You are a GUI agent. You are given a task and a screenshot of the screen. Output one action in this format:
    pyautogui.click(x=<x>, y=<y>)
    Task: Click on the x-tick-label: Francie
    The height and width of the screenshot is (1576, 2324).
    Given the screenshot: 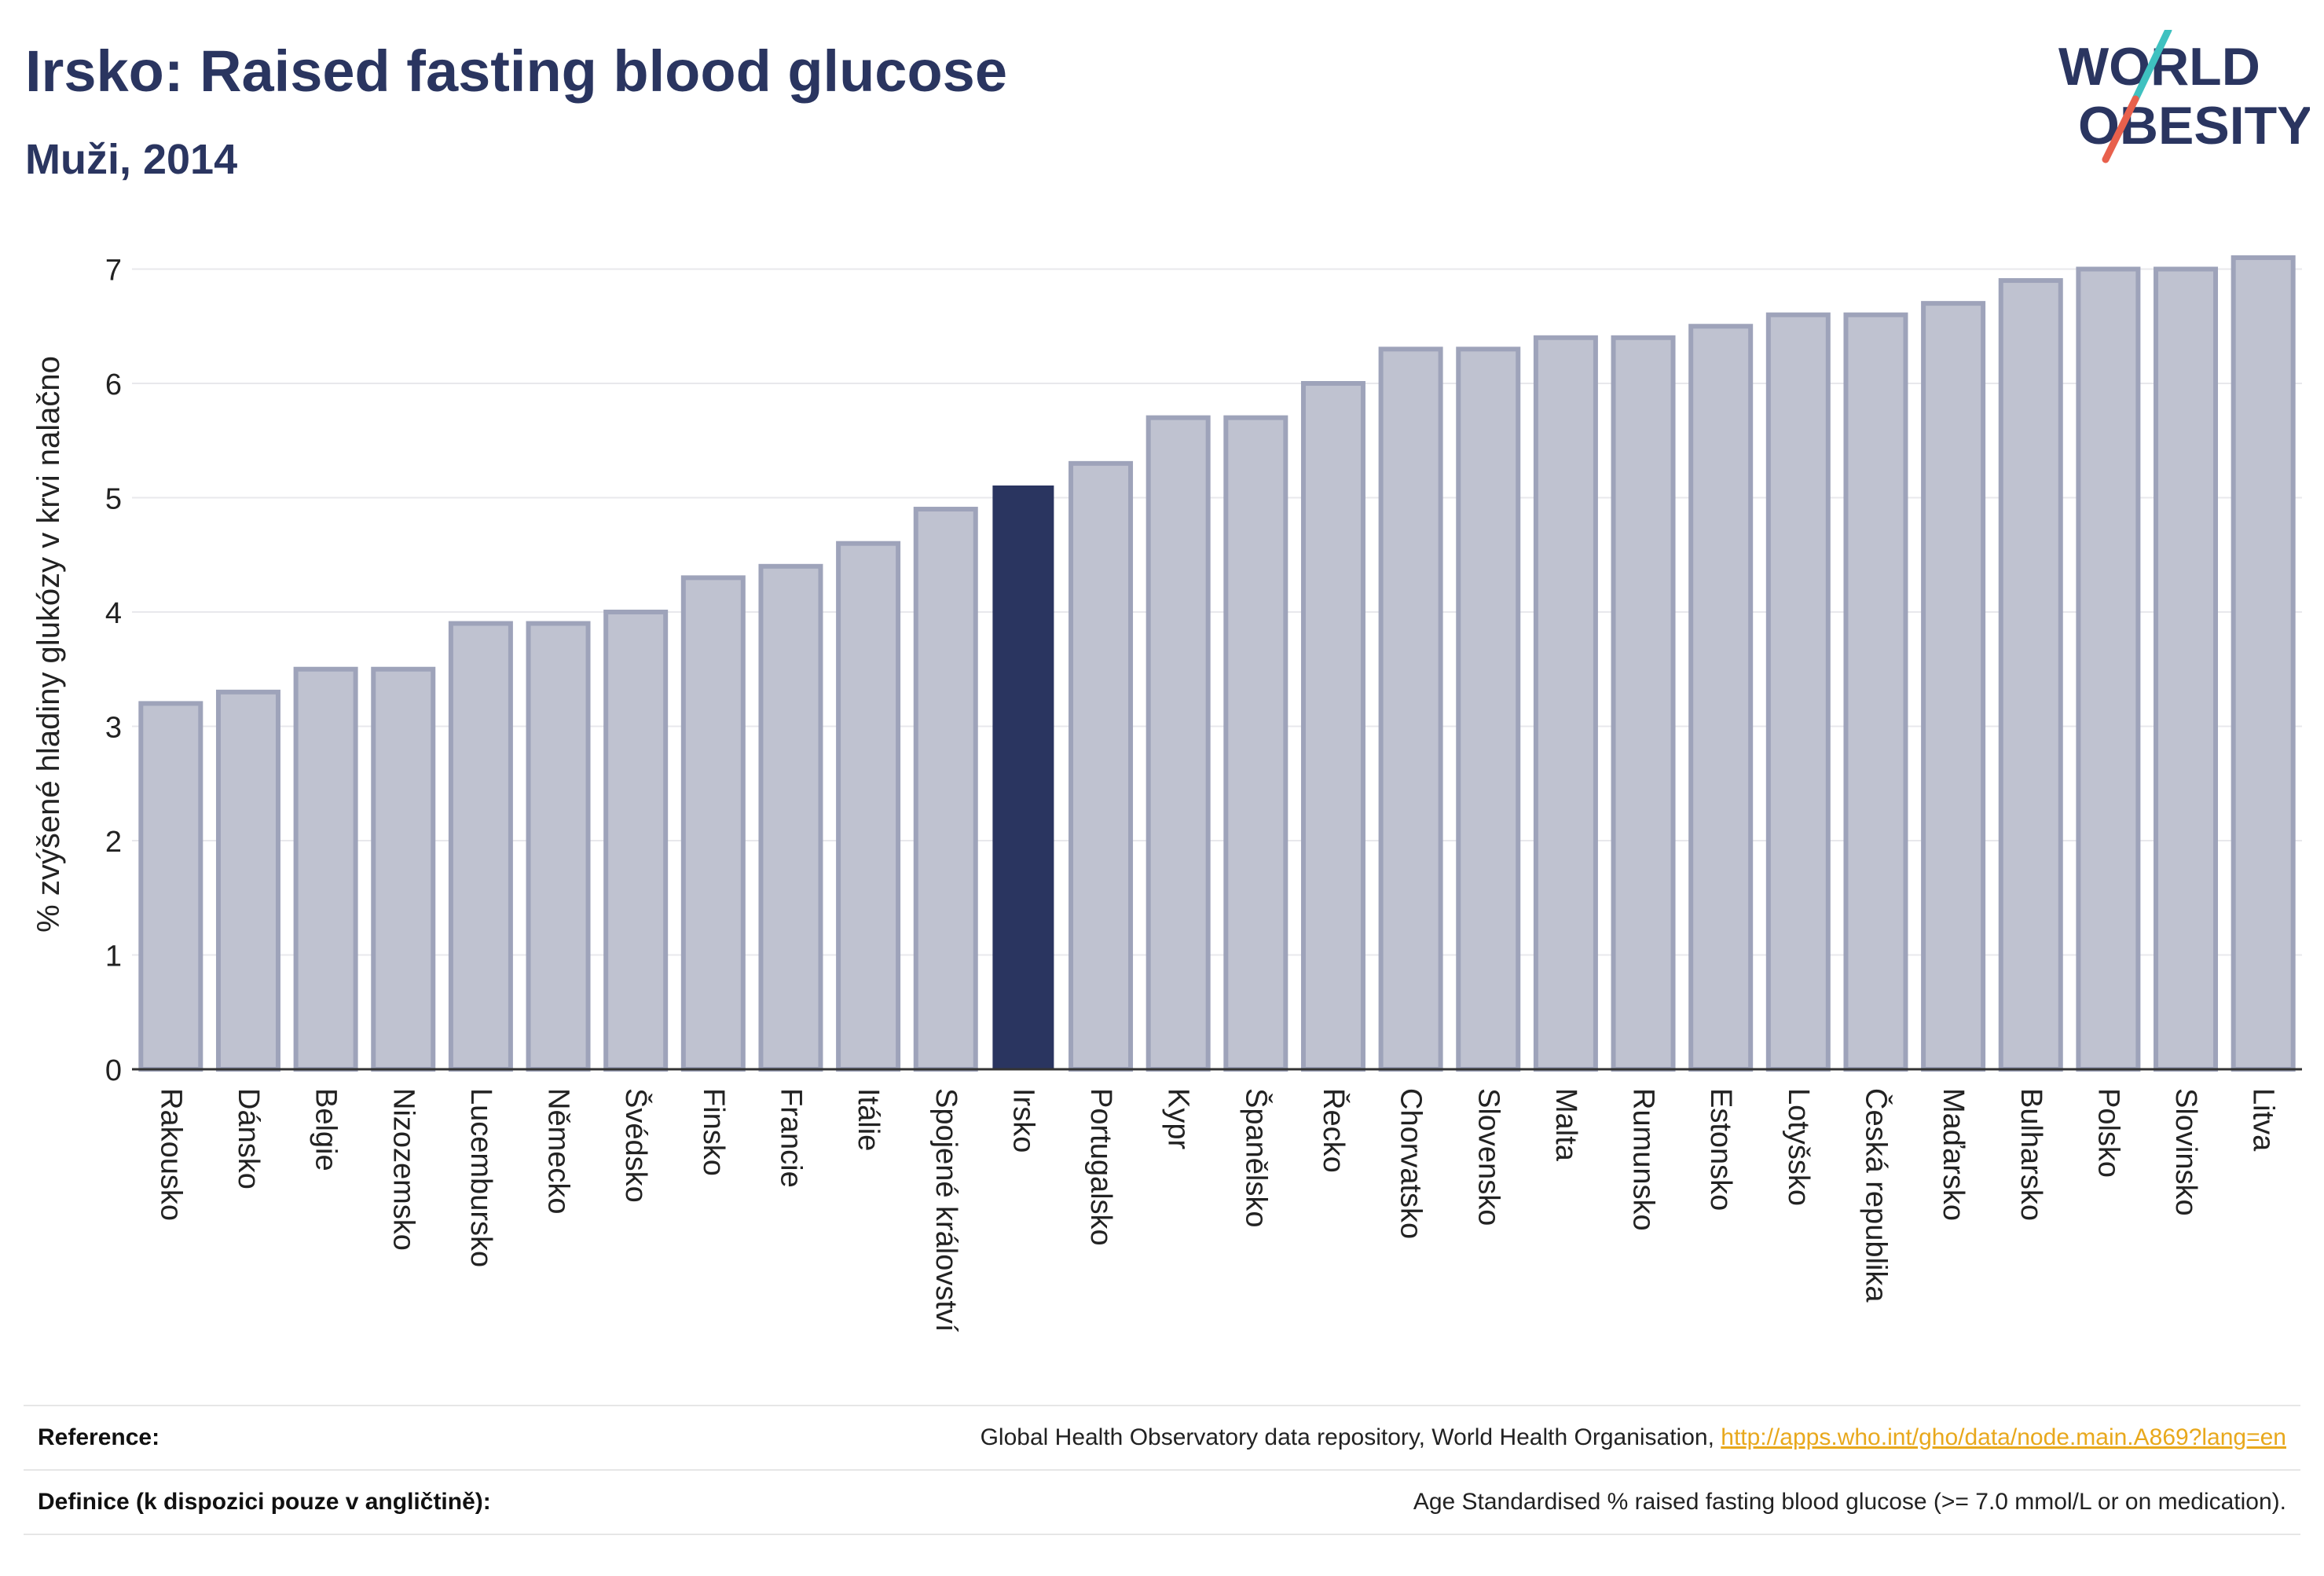 What is the action you would take?
    pyautogui.click(x=790, y=1138)
    